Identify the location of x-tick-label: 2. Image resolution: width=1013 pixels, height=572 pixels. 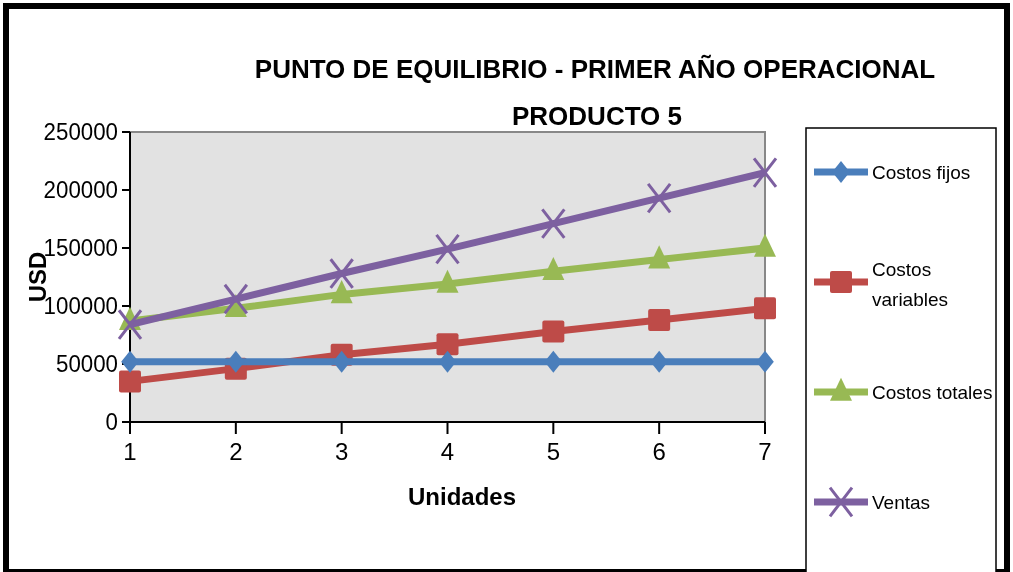
(236, 451).